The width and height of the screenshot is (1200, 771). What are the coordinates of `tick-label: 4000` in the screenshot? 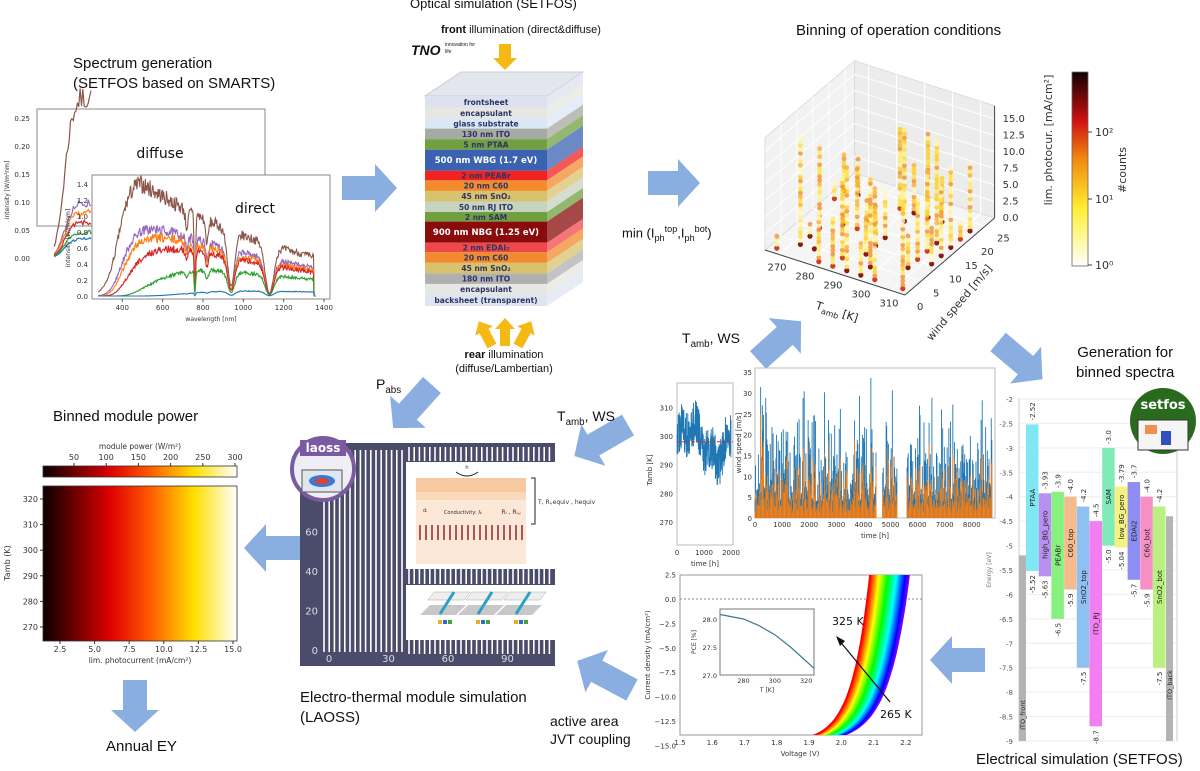 It's located at (863, 525).